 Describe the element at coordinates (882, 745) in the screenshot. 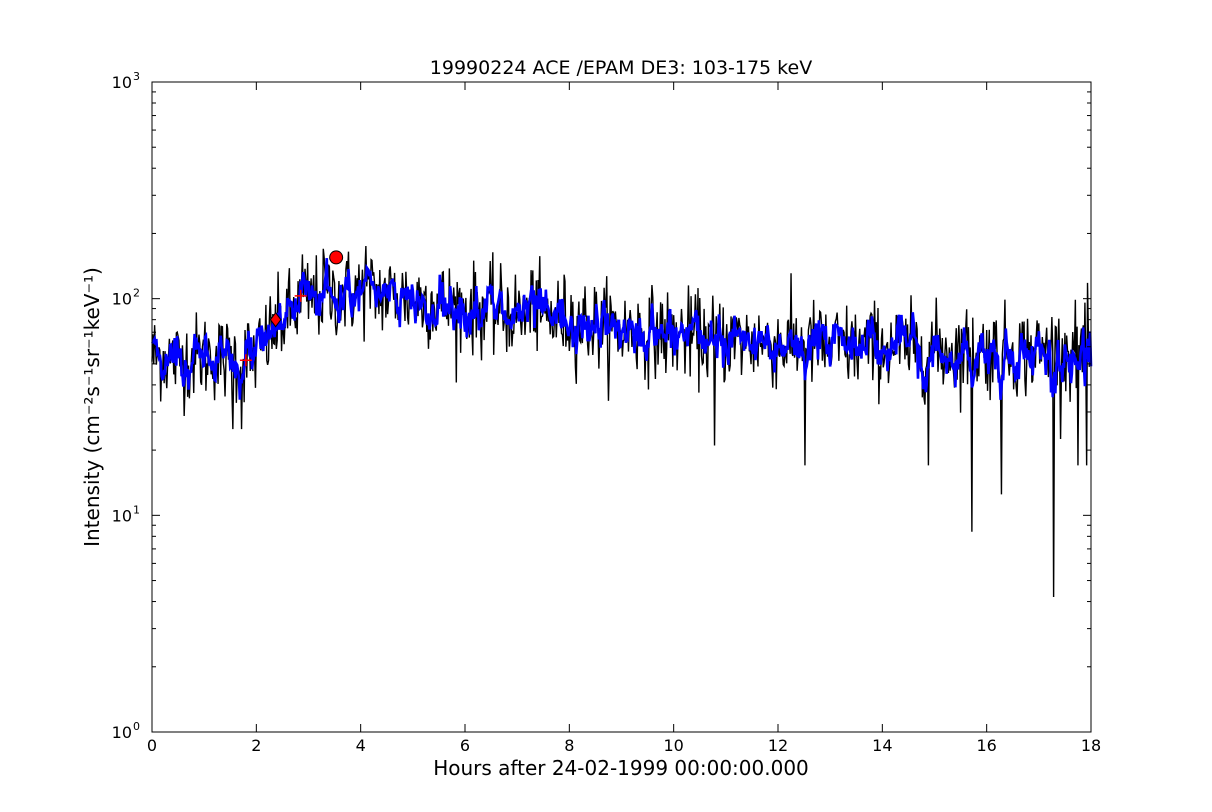

I see `x-tick-label: 14` at that location.